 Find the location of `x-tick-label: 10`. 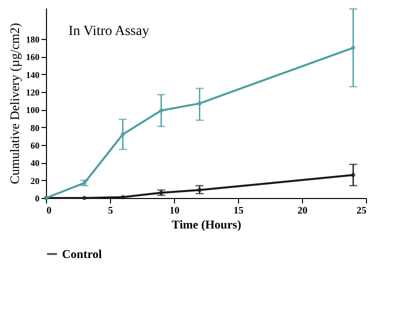

x-tick-label: 10 is located at coordinates (175, 211).